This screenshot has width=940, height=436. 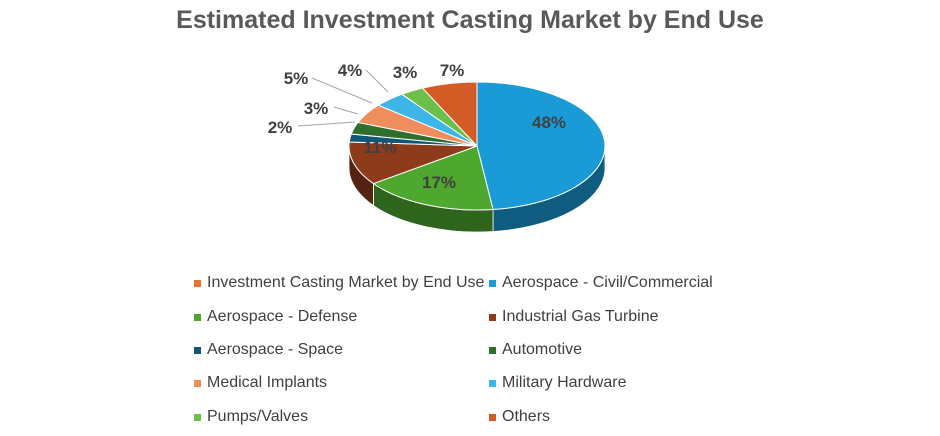 I want to click on pie-chart: 48% 17% 11% 2% 3% 5% 4% 3% 7%, so click(x=437, y=147).